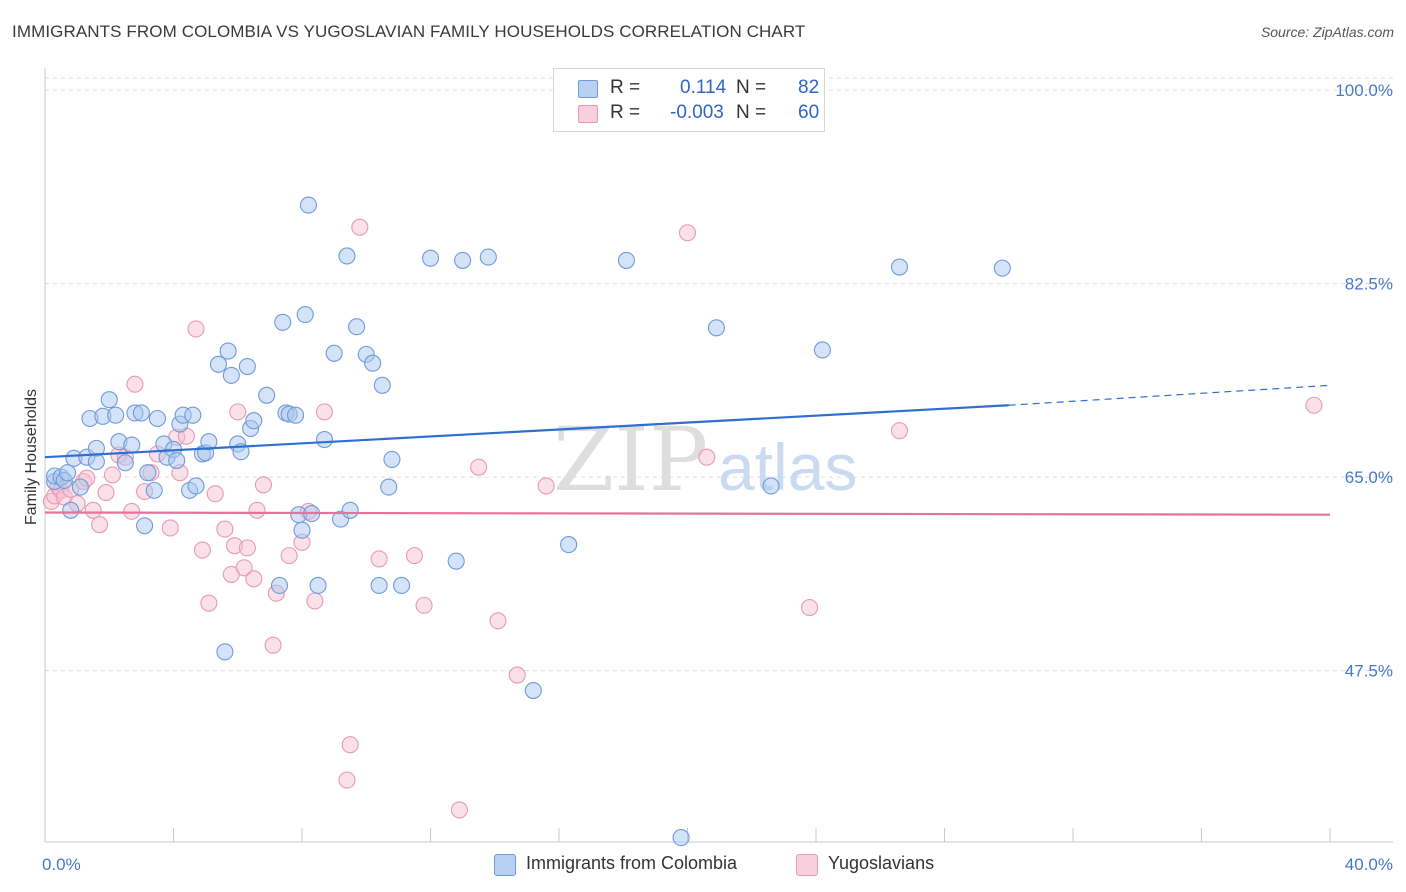 Image resolution: width=1406 pixels, height=892 pixels. What do you see at coordinates (1364, 381) in the screenshot?
I see `y-tick-labels: 47.5% 65.0% 82.5% 100.0%` at bounding box center [1364, 381].